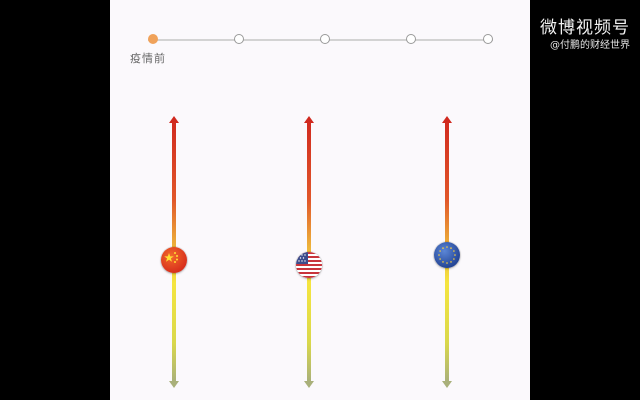  Describe the element at coordinates (585, 28) in the screenshot. I see `watermark-title: 微博视频号` at that location.